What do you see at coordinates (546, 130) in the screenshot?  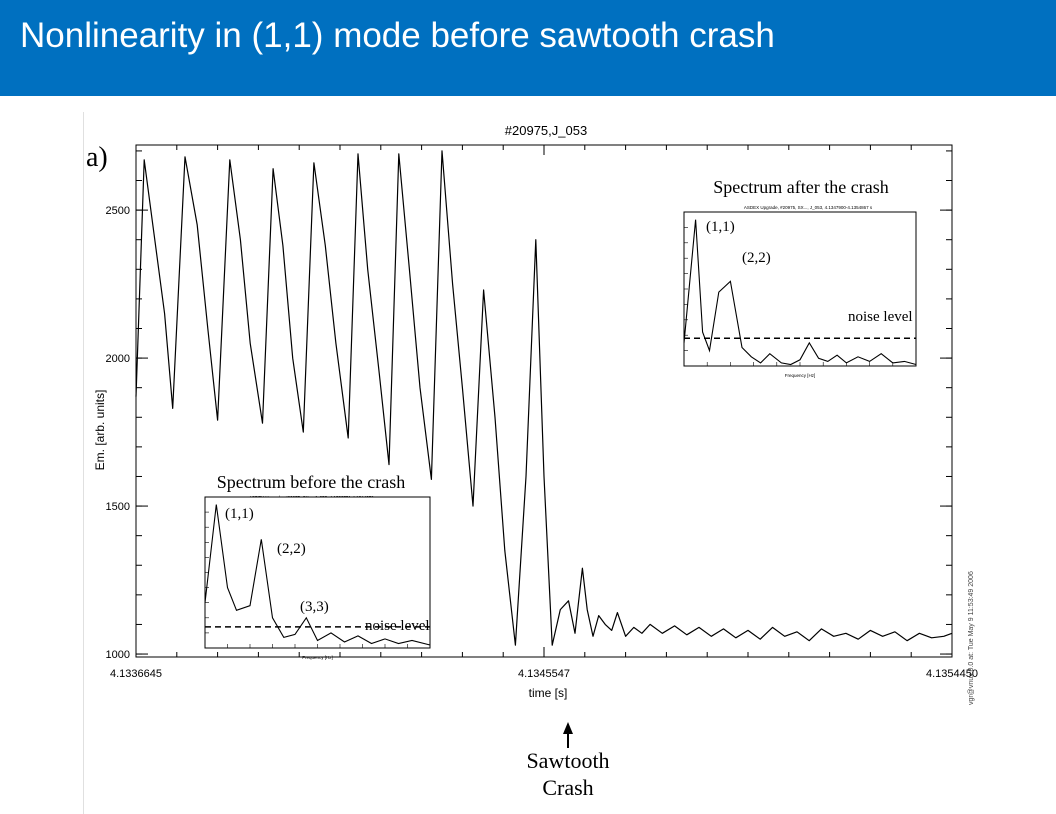 I see `chart-title: #20975,J_053` at bounding box center [546, 130].